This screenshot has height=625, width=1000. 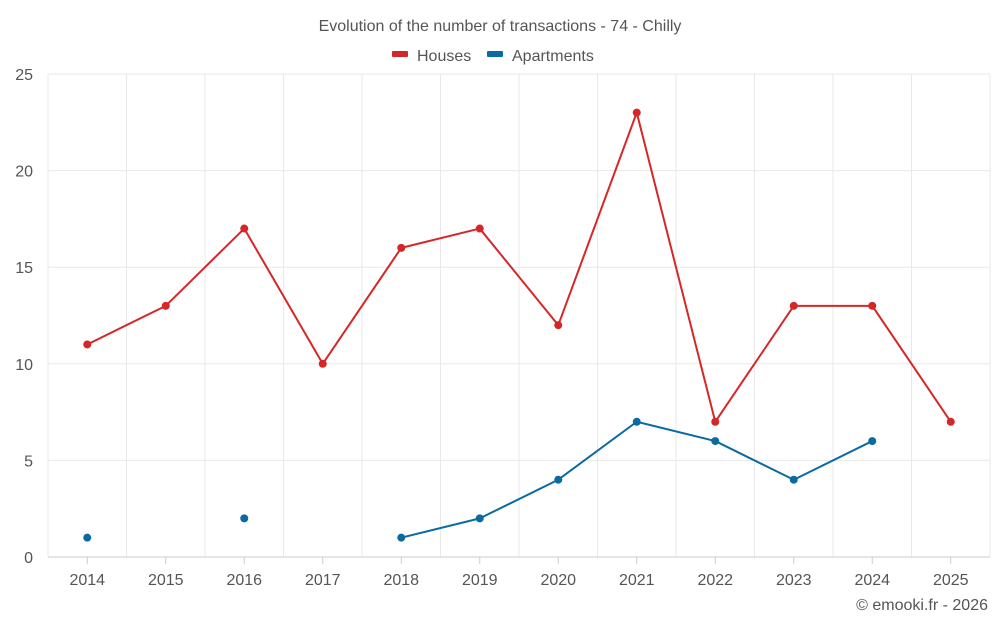 What do you see at coordinates (24, 75) in the screenshot?
I see `y-tick-label: 25` at bounding box center [24, 75].